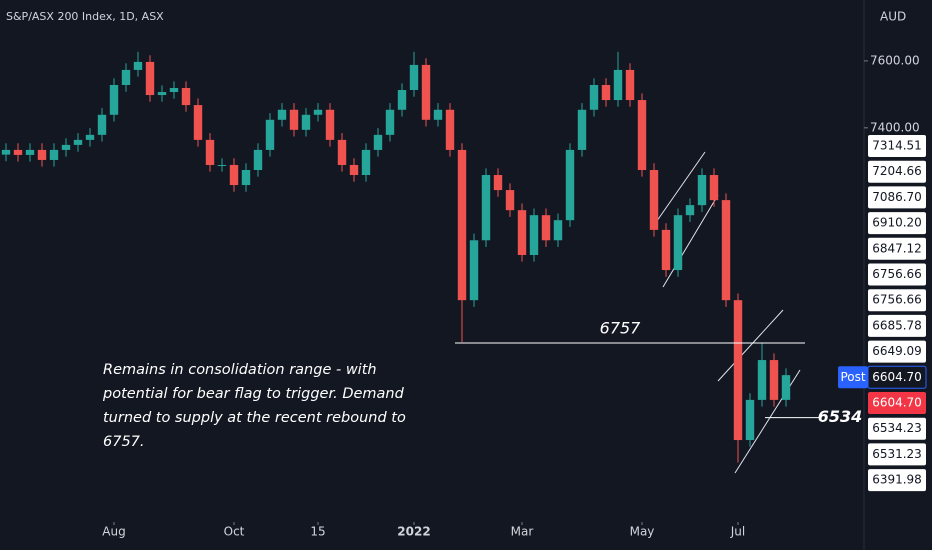  What do you see at coordinates (522, 532) in the screenshot?
I see `x-tick-label: Mar` at bounding box center [522, 532].